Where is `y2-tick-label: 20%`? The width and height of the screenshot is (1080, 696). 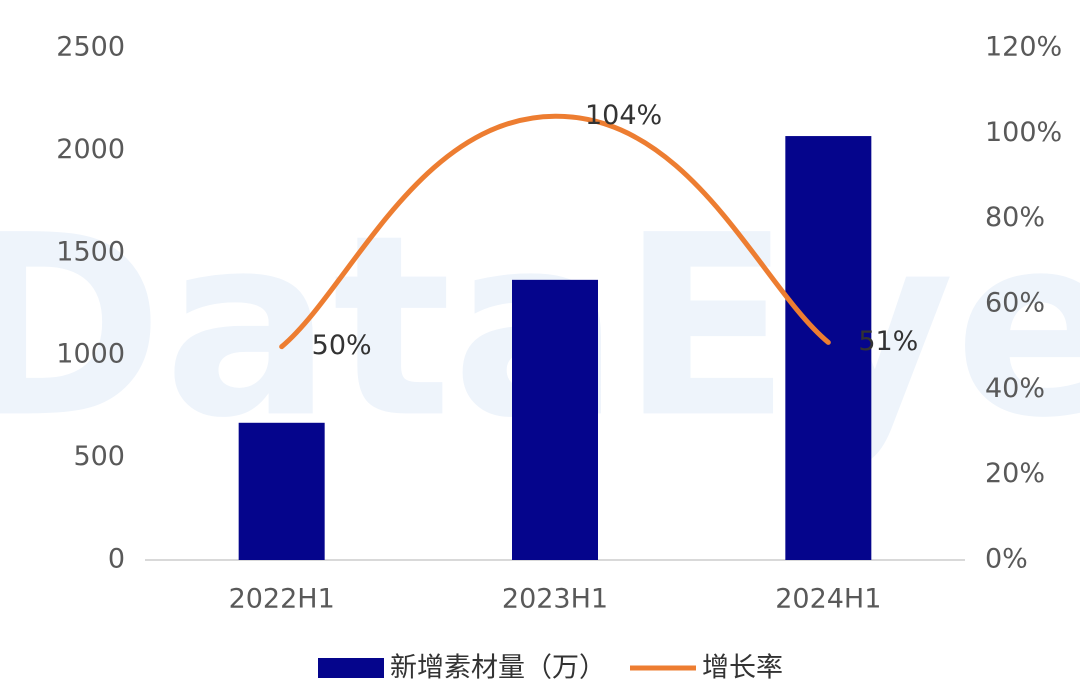 y2-tick-label: 20% is located at coordinates (1015, 473).